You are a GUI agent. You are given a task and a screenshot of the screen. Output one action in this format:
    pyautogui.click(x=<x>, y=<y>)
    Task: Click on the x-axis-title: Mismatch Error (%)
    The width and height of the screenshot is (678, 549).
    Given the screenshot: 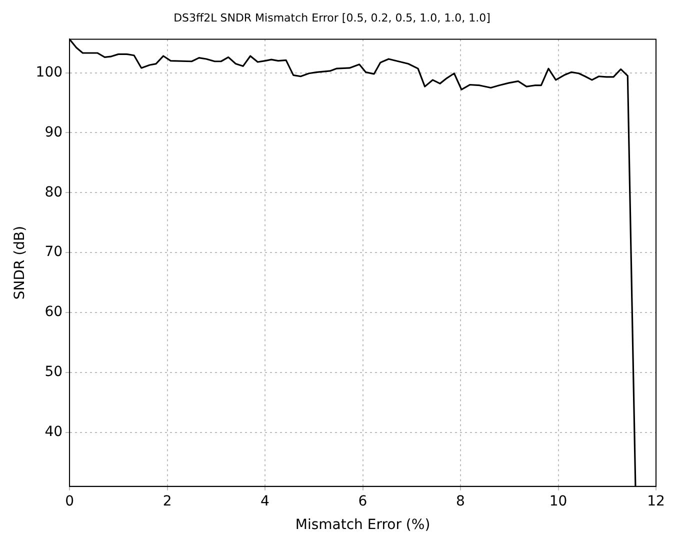 What is the action you would take?
    pyautogui.click(x=362, y=525)
    